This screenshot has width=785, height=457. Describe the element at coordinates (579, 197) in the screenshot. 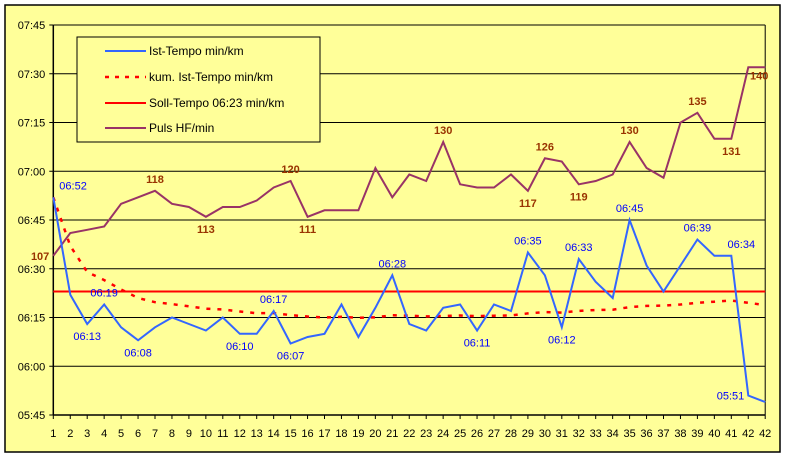

I see `pulse-data-label: 119` at that location.